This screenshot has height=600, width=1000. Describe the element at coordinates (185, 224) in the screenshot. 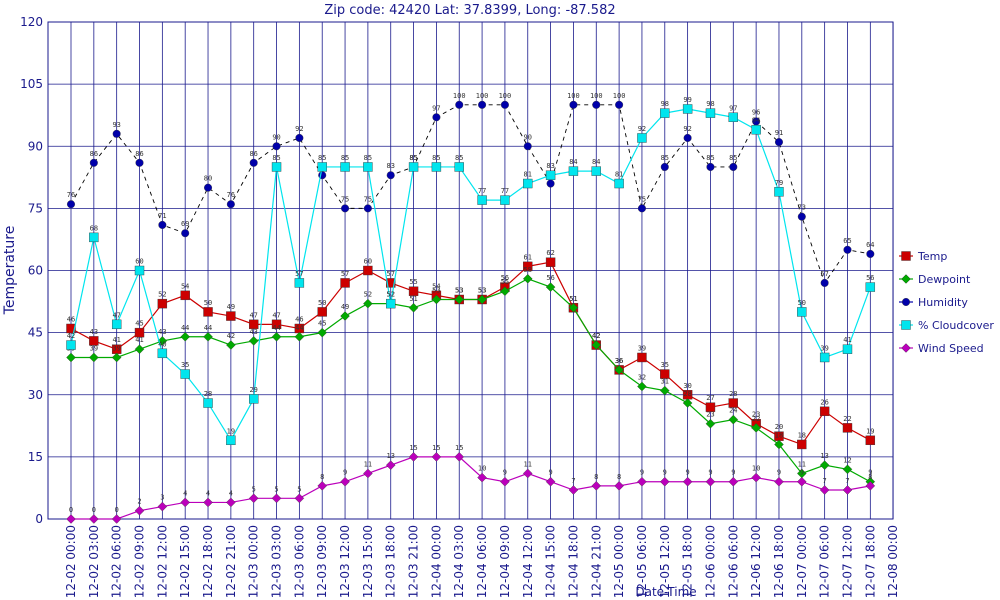

I see `data-label-humidity: 69` at that location.